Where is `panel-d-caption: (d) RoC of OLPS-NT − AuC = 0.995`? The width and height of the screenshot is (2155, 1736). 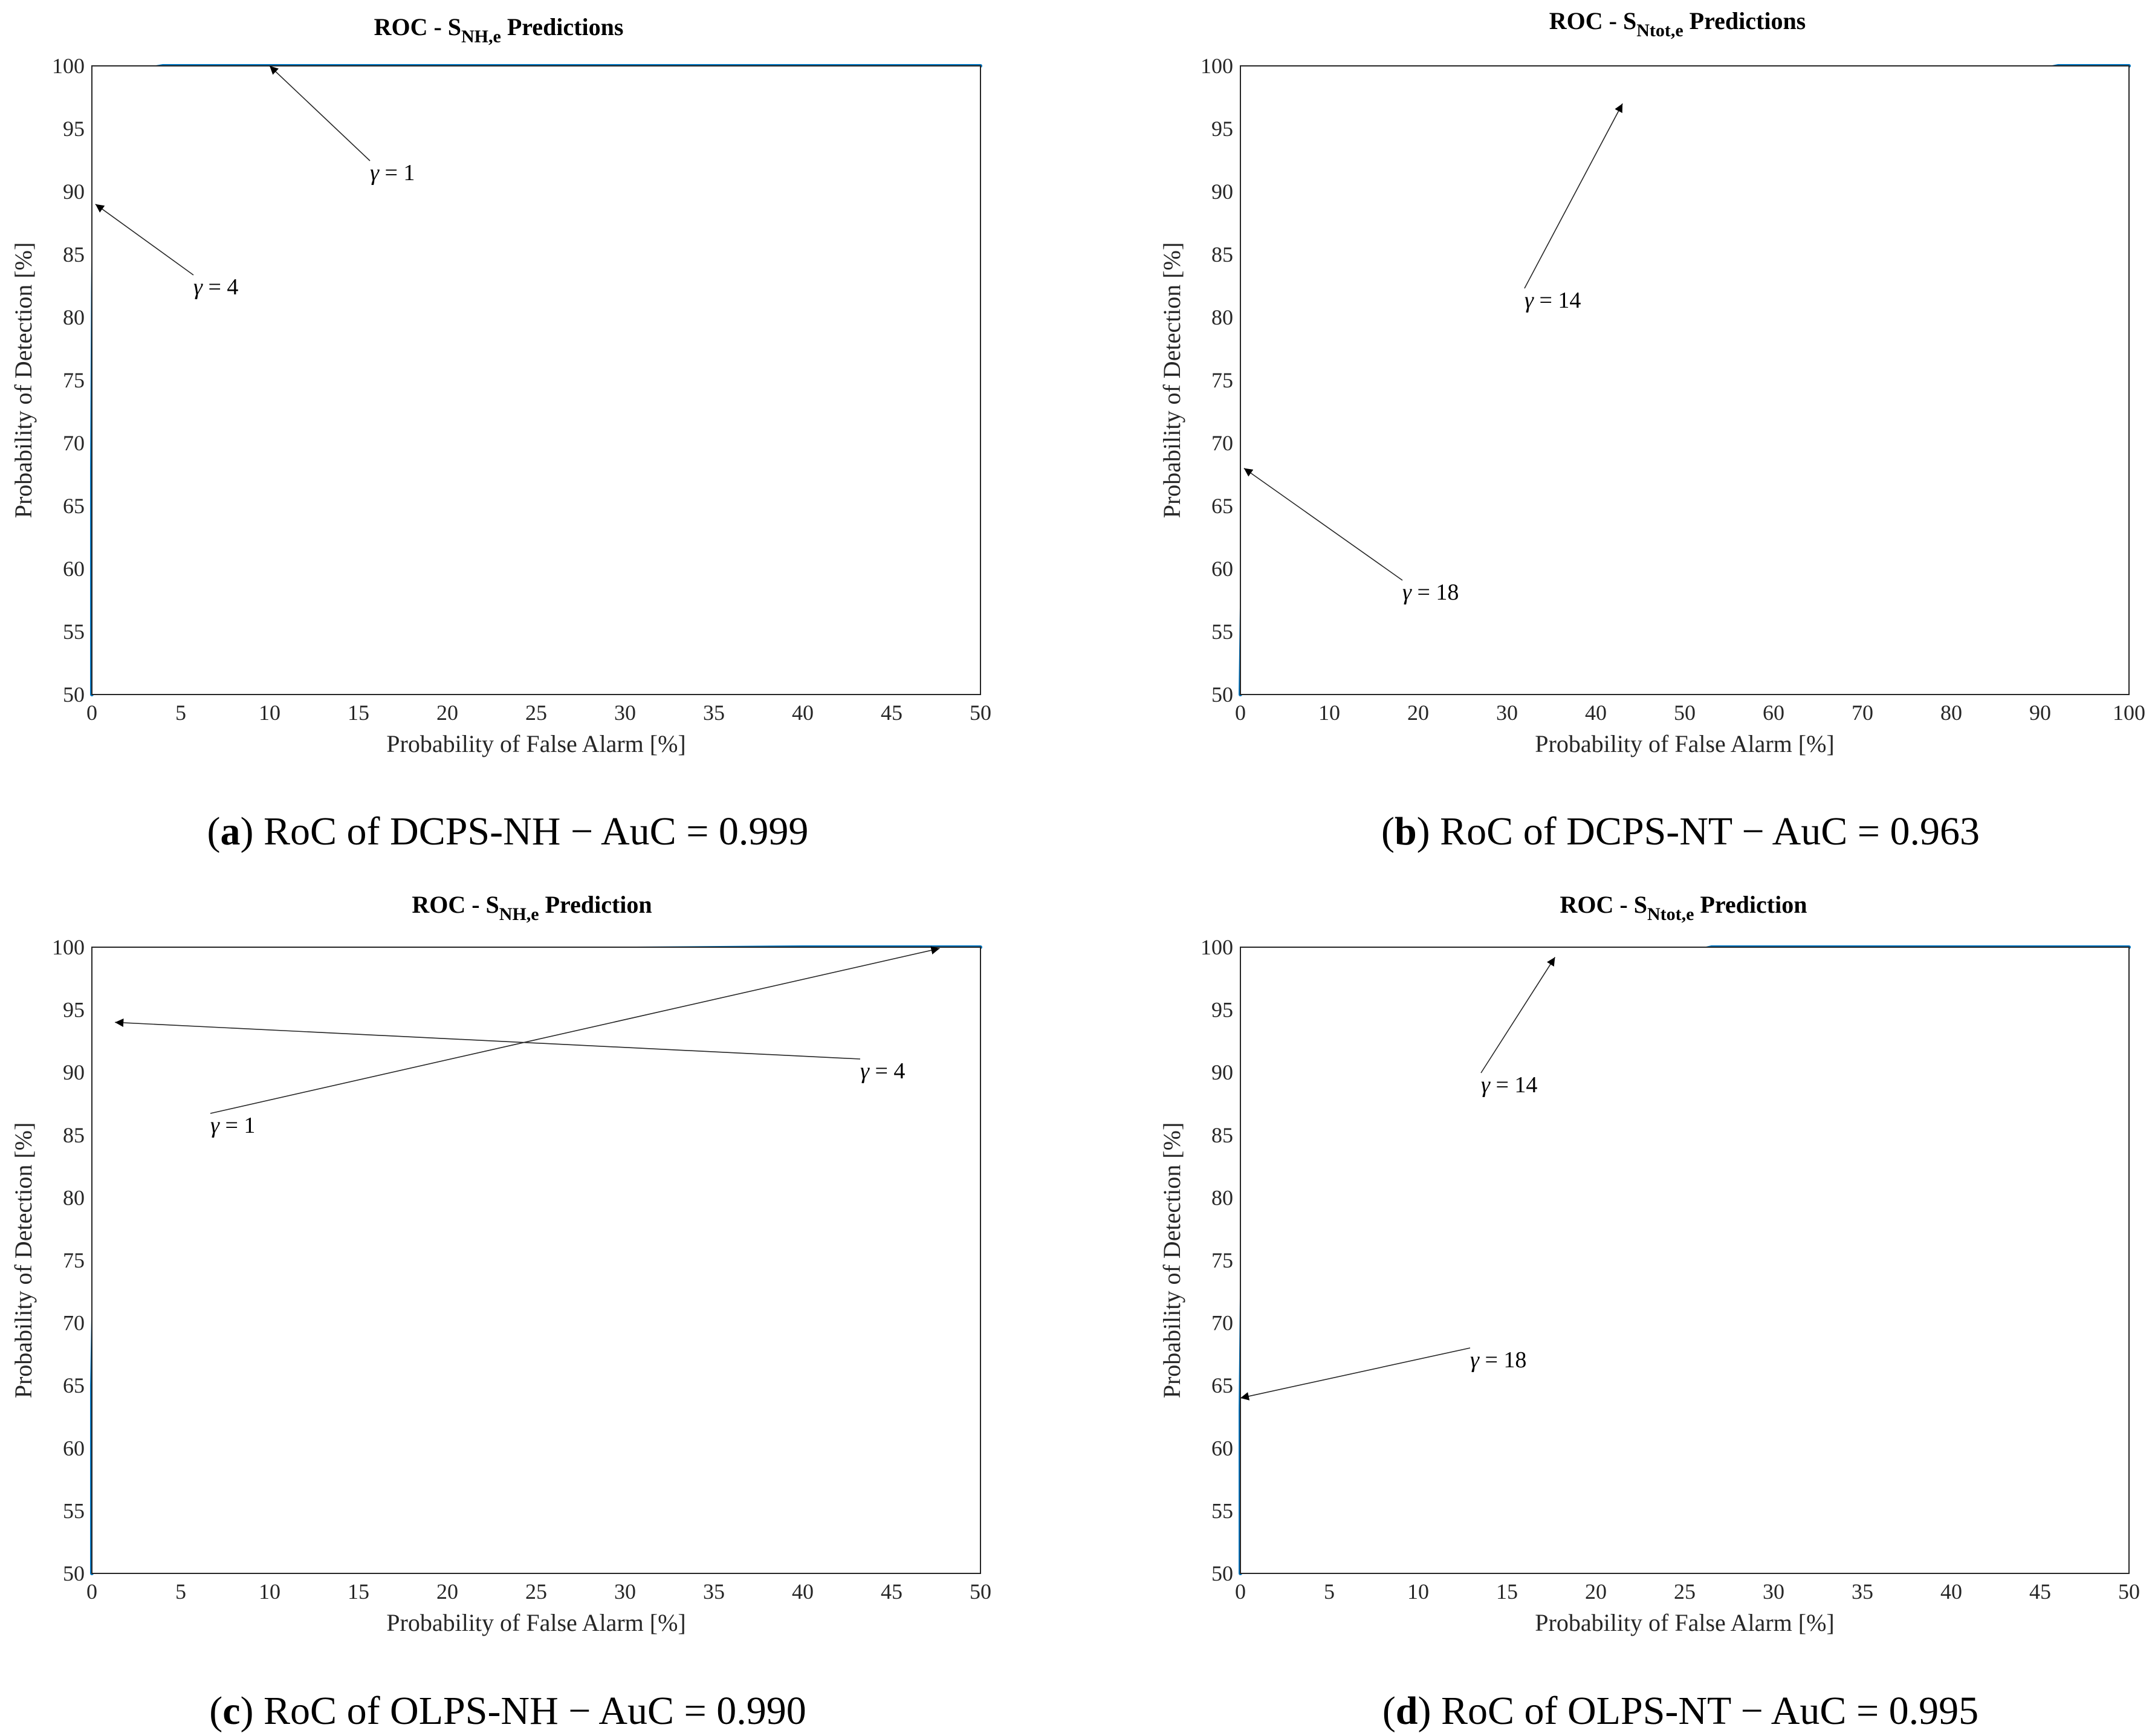 panel-d-caption: (d) RoC of OLPS-NT − AuC = 0.995 is located at coordinates (1680, 1711).